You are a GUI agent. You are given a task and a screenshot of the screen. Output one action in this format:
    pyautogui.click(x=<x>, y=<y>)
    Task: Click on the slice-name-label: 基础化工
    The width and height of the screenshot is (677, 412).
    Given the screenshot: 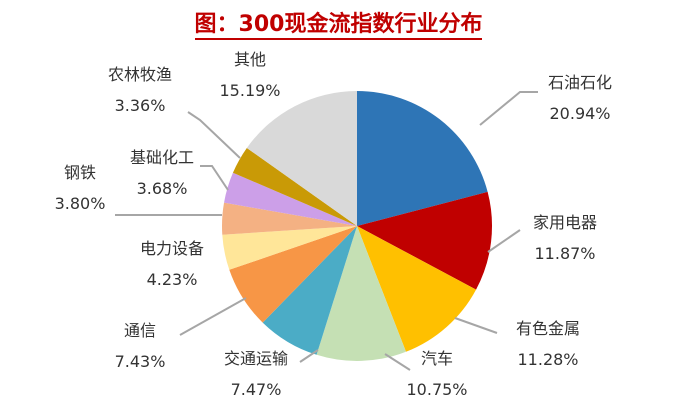 What is the action you would take?
    pyautogui.click(x=162, y=157)
    